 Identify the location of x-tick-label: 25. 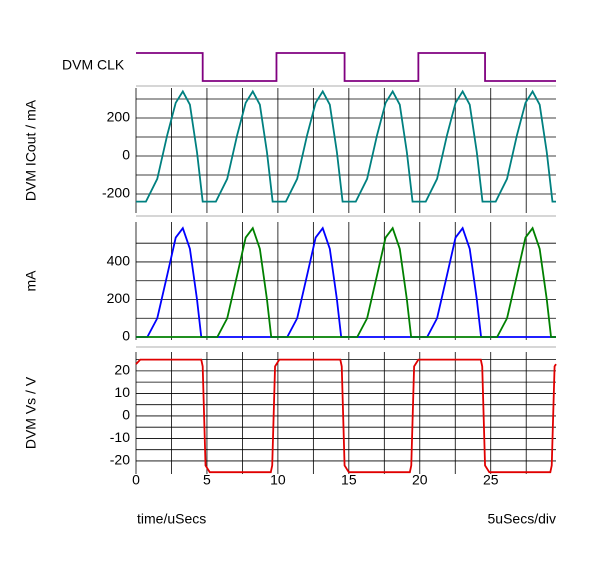
(491, 480).